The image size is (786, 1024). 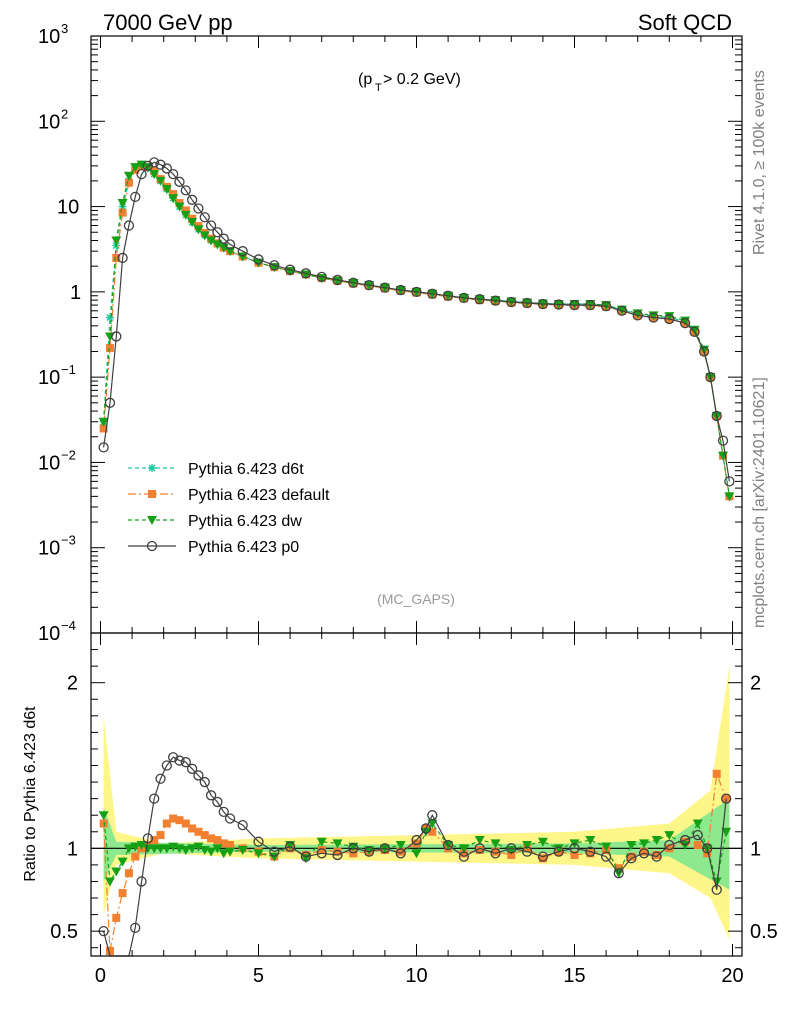 What do you see at coordinates (755, 849) in the screenshot?
I see `ratio-y-tick-label-right: 1` at bounding box center [755, 849].